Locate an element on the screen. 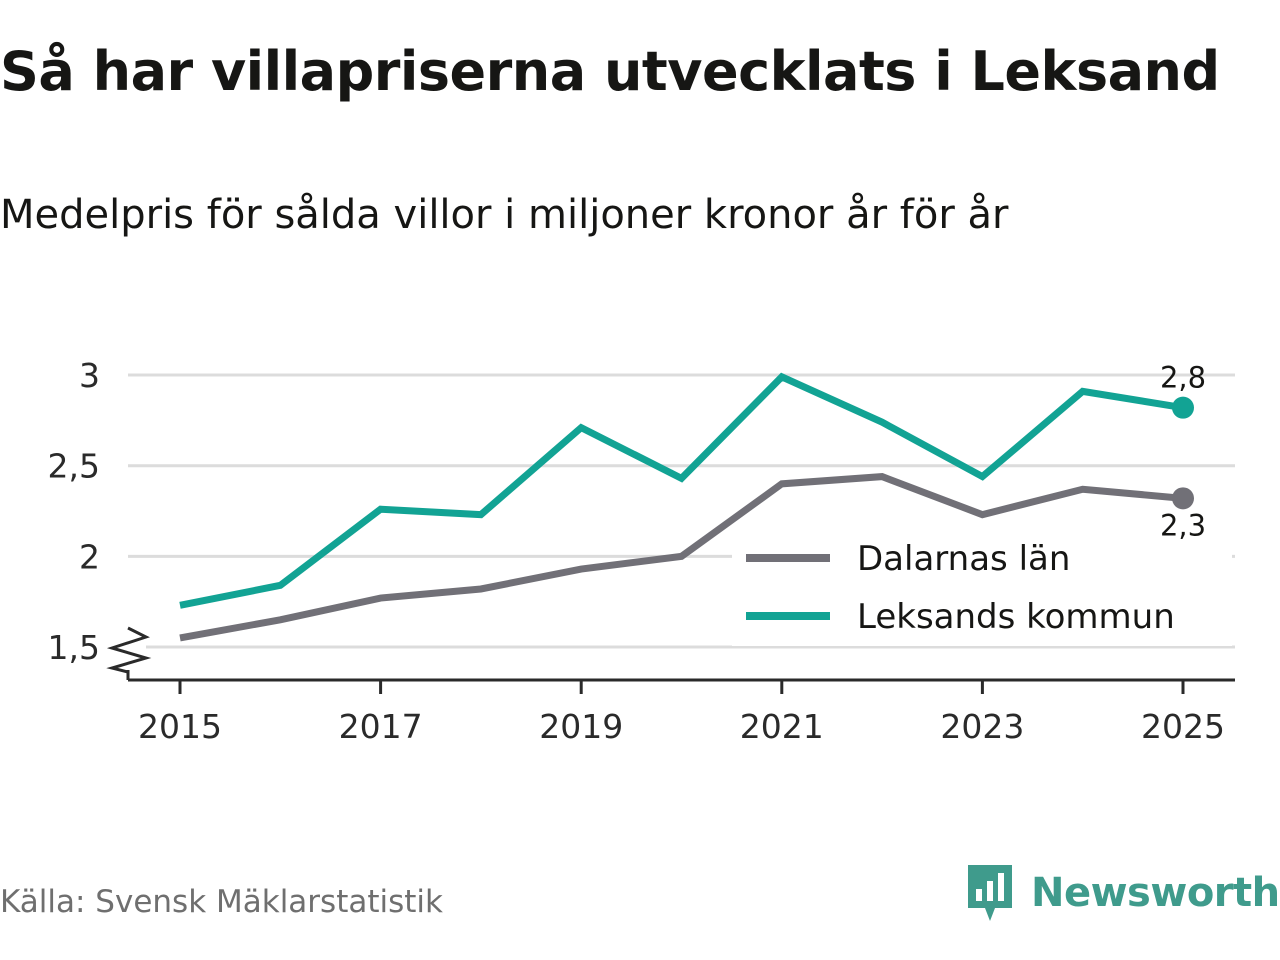  legend-background is located at coordinates (982, 587).